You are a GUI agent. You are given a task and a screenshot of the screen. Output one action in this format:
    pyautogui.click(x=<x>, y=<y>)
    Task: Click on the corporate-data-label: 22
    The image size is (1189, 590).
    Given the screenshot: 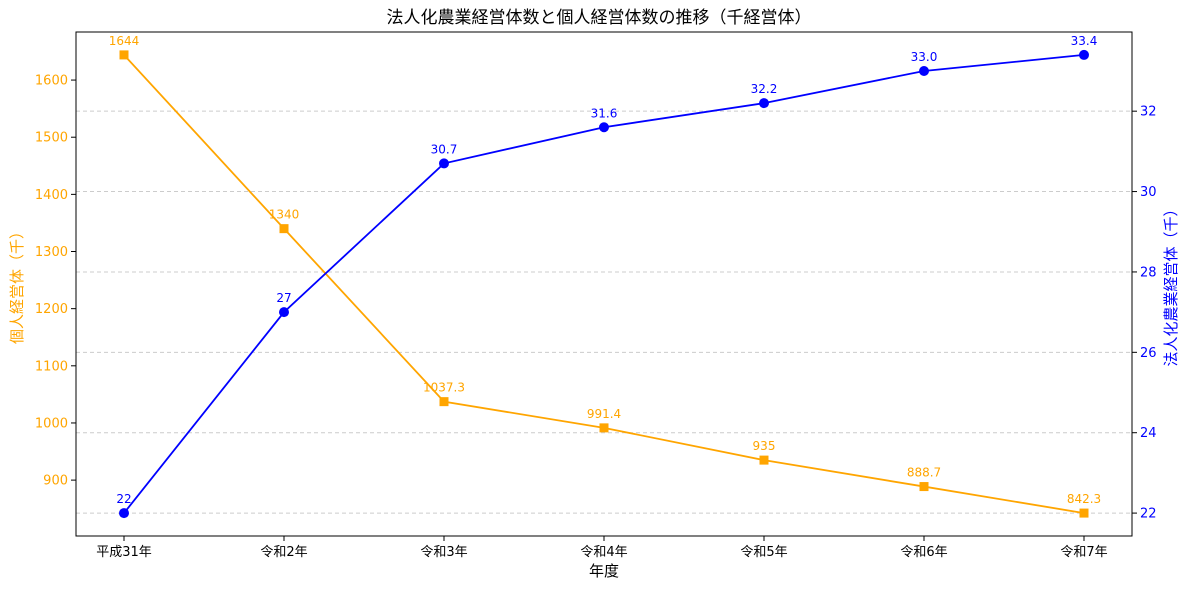 What is the action you would take?
    pyautogui.click(x=123, y=499)
    